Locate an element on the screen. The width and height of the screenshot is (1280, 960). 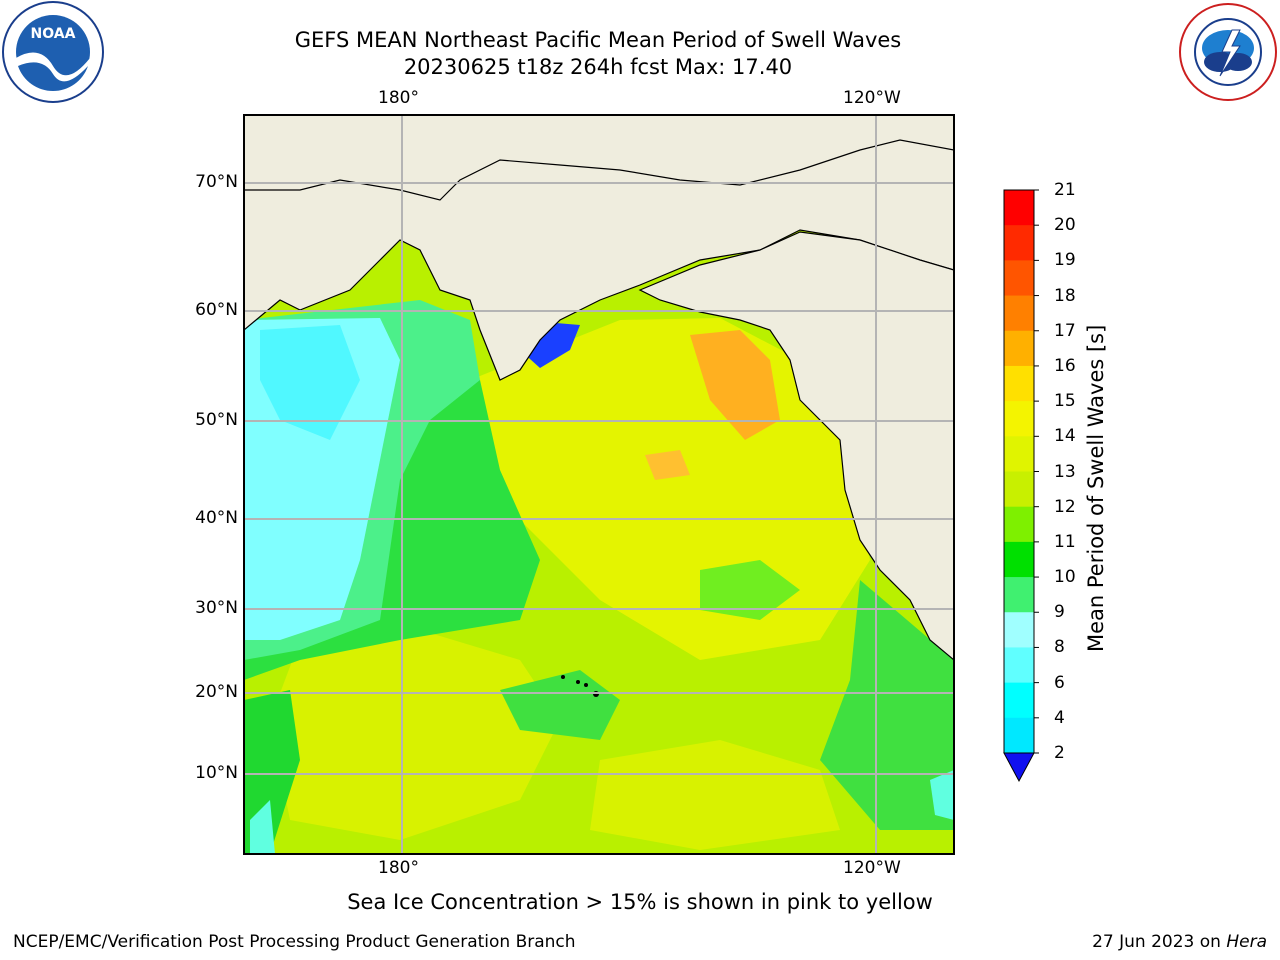
colorbar-tick-label: 16 is located at coordinates (1065, 365).